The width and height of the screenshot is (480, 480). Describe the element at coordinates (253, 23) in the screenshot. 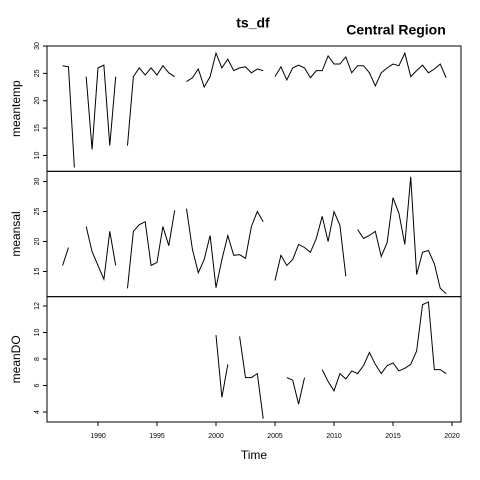

I see `chart-title: ts_df` at that location.